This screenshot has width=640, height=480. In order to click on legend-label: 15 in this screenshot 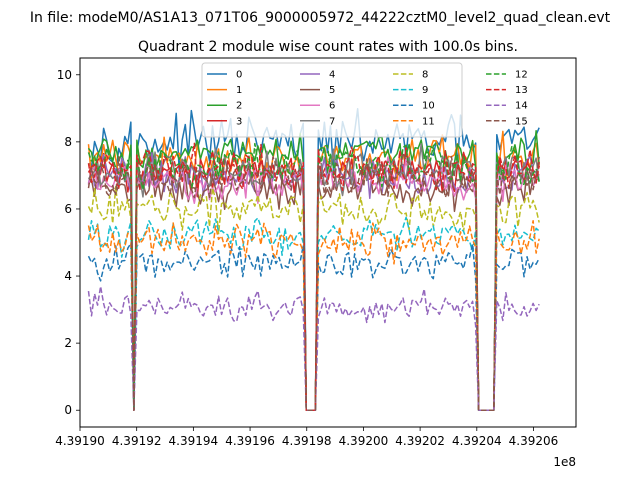, I will do `click(521, 121)`.